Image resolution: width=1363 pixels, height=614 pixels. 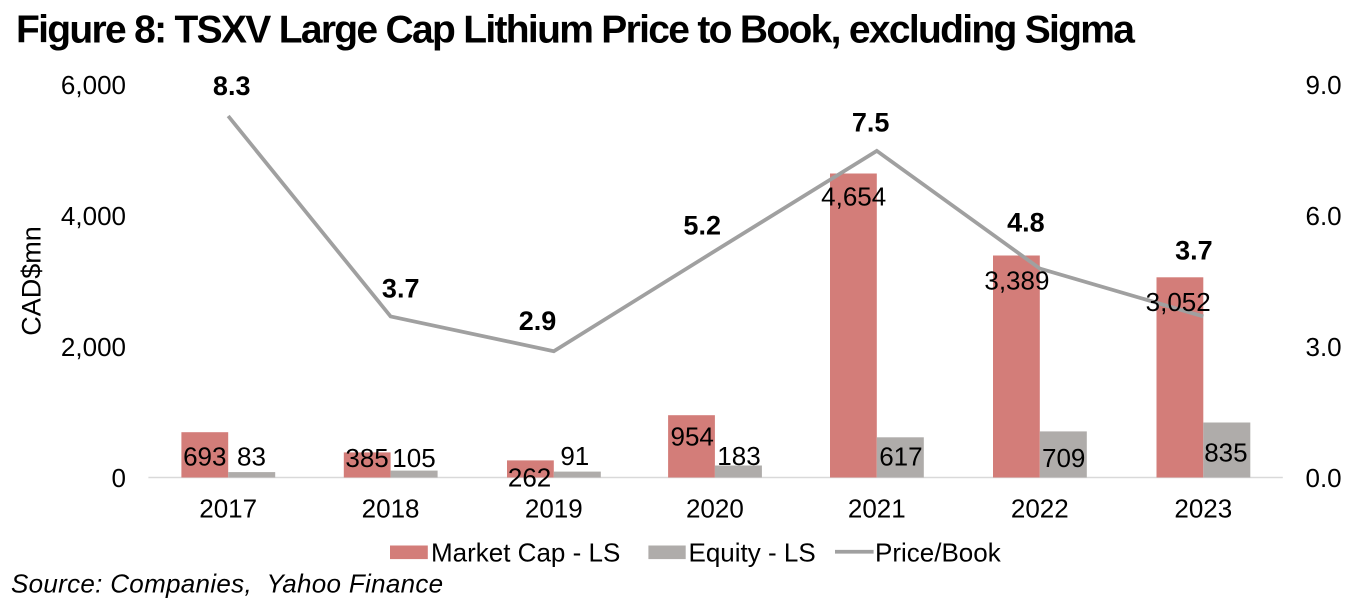 I want to click on svg-text: 3,052, so click(x=1178, y=302).